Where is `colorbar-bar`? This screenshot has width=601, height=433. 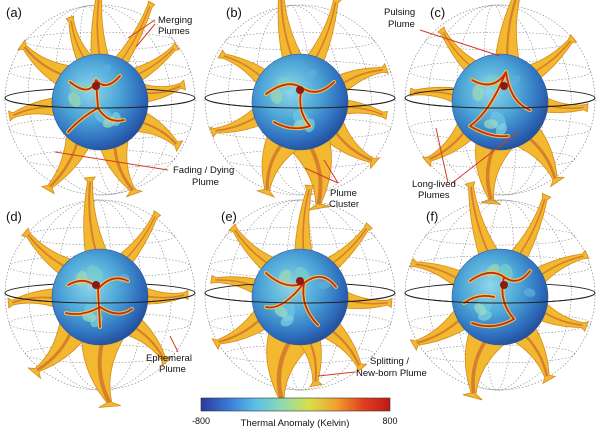 colorbar-bar is located at coordinates (295, 404).